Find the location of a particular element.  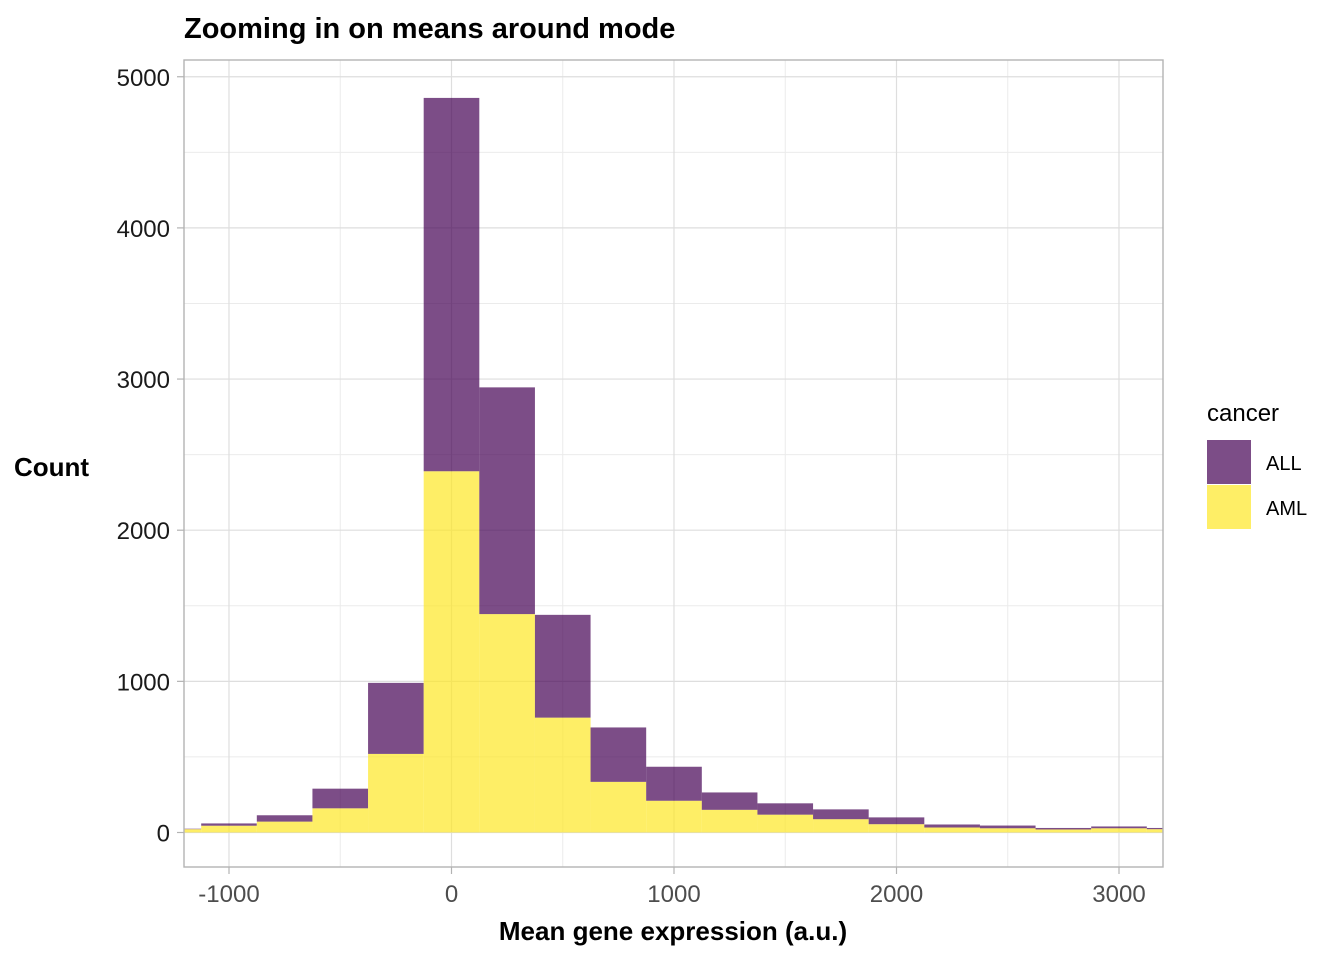

y-tick-label: 3000 is located at coordinates (143, 380).